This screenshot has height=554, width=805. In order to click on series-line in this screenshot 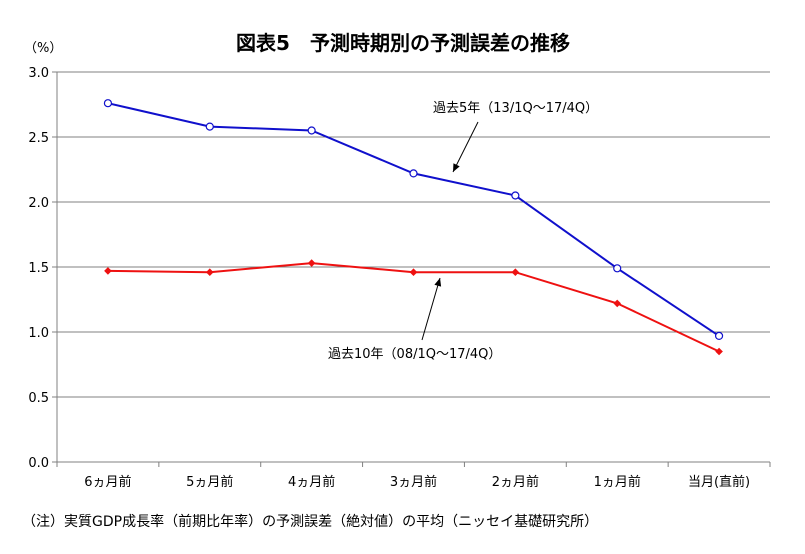, I will do `click(413, 307)`.